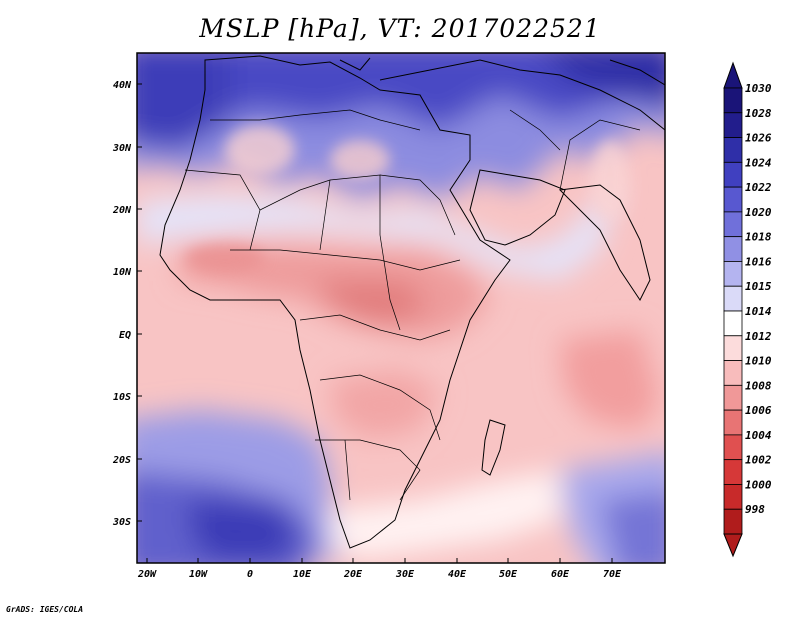 Image resolution: width=800 pixels, height=618 pixels. What do you see at coordinates (612, 574) in the screenshot?
I see `lon-label-70e: 70E` at bounding box center [612, 574].